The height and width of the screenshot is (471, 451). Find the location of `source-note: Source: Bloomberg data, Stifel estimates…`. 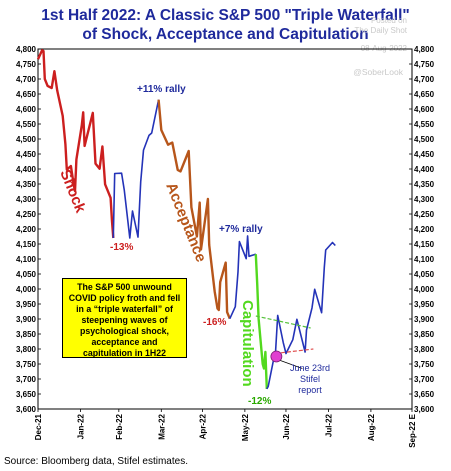

source-note: Source: Bloomberg data, Stifel estimates… is located at coordinates (96, 461).